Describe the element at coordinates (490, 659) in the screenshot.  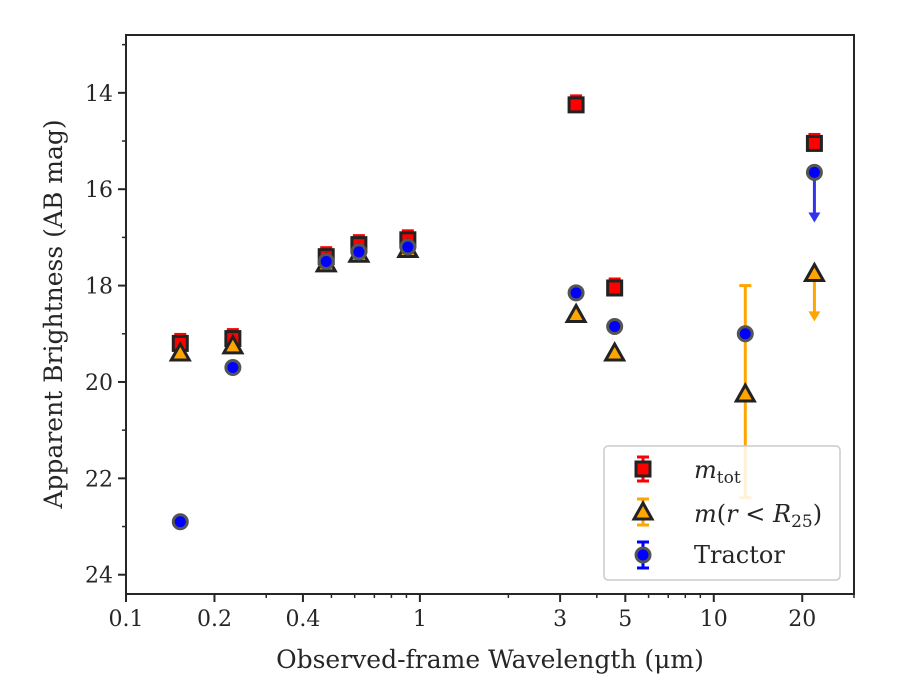
I see `x-axis-label: Observed-frame Wavelength (μm)` at that location.